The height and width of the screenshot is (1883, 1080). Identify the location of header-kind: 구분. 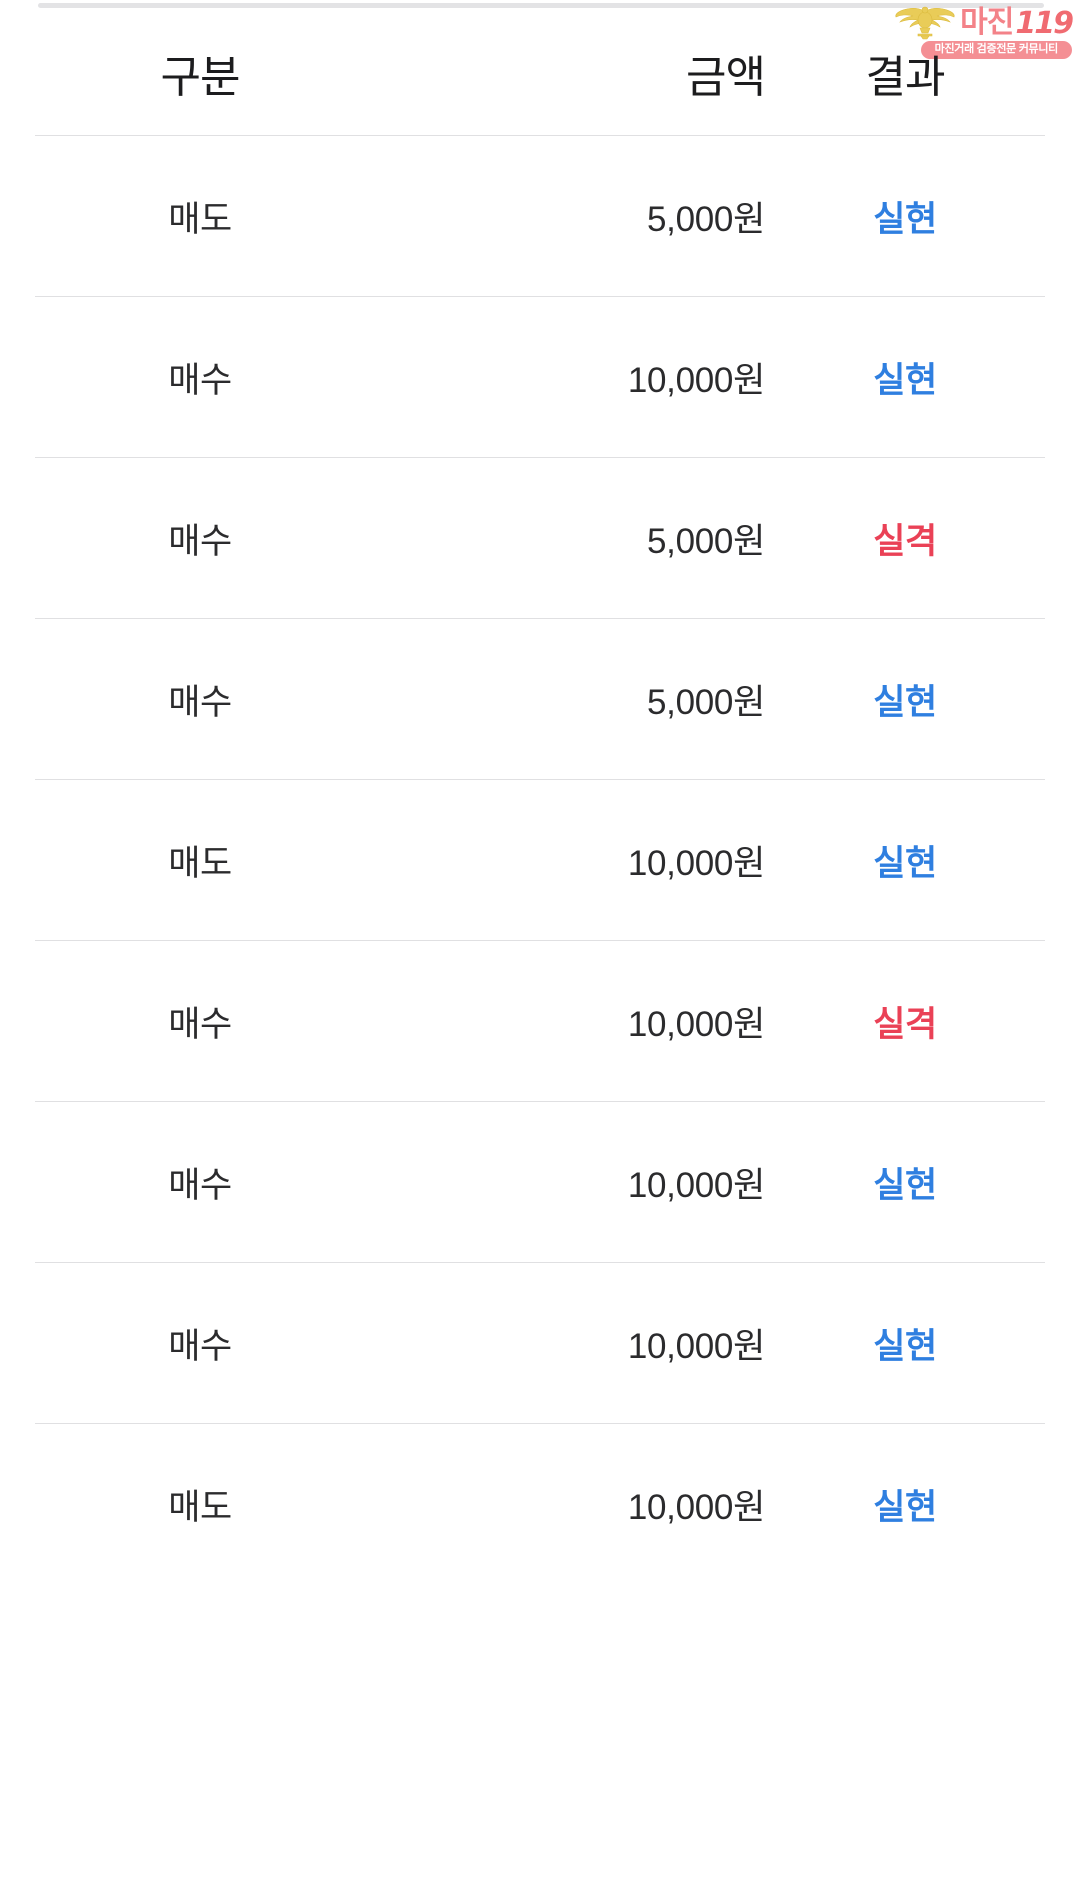
(200, 77).